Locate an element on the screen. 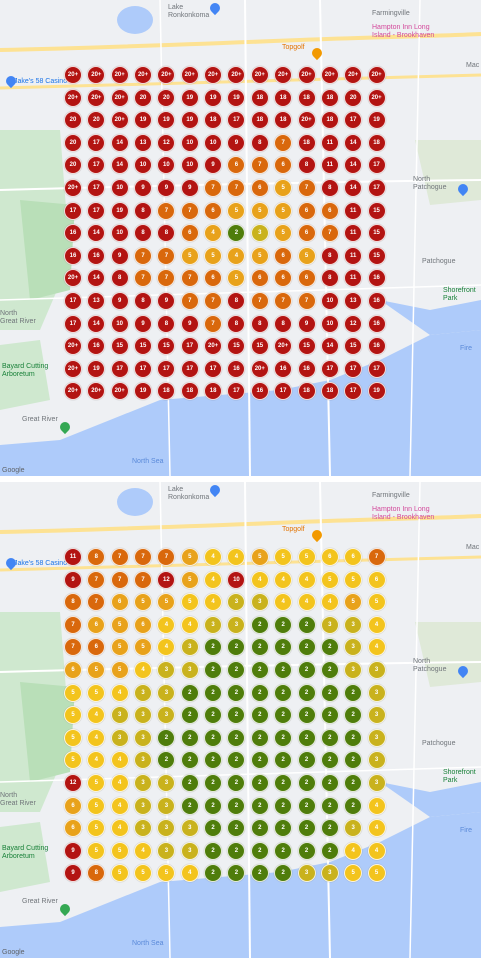  rank-dot: 14 is located at coordinates (96, 233).